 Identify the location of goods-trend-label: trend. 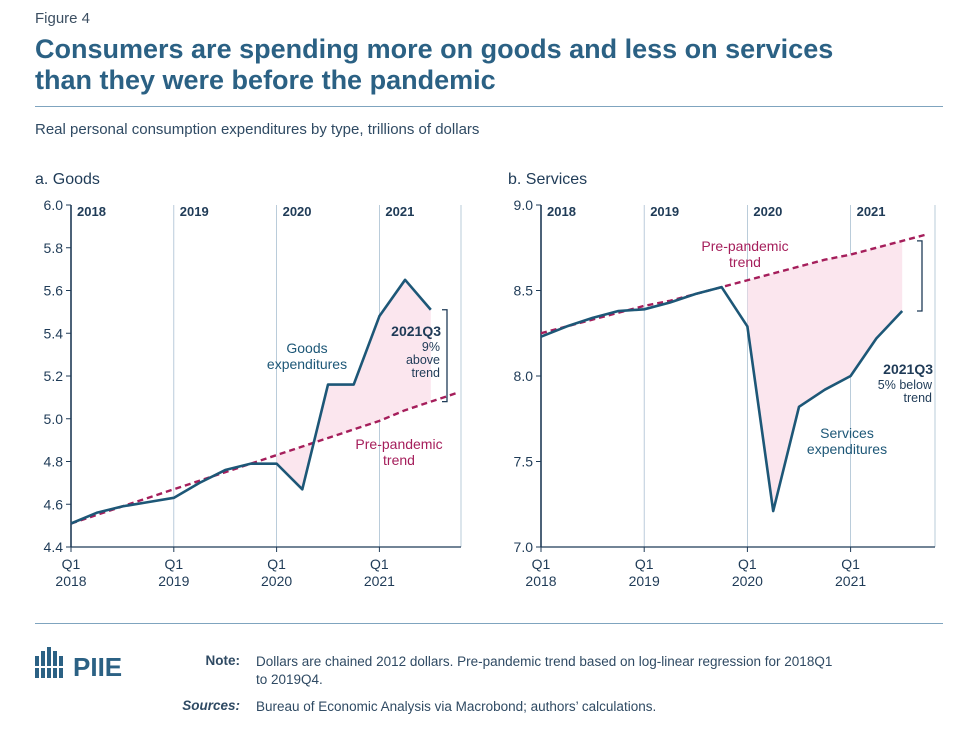
(399, 460).